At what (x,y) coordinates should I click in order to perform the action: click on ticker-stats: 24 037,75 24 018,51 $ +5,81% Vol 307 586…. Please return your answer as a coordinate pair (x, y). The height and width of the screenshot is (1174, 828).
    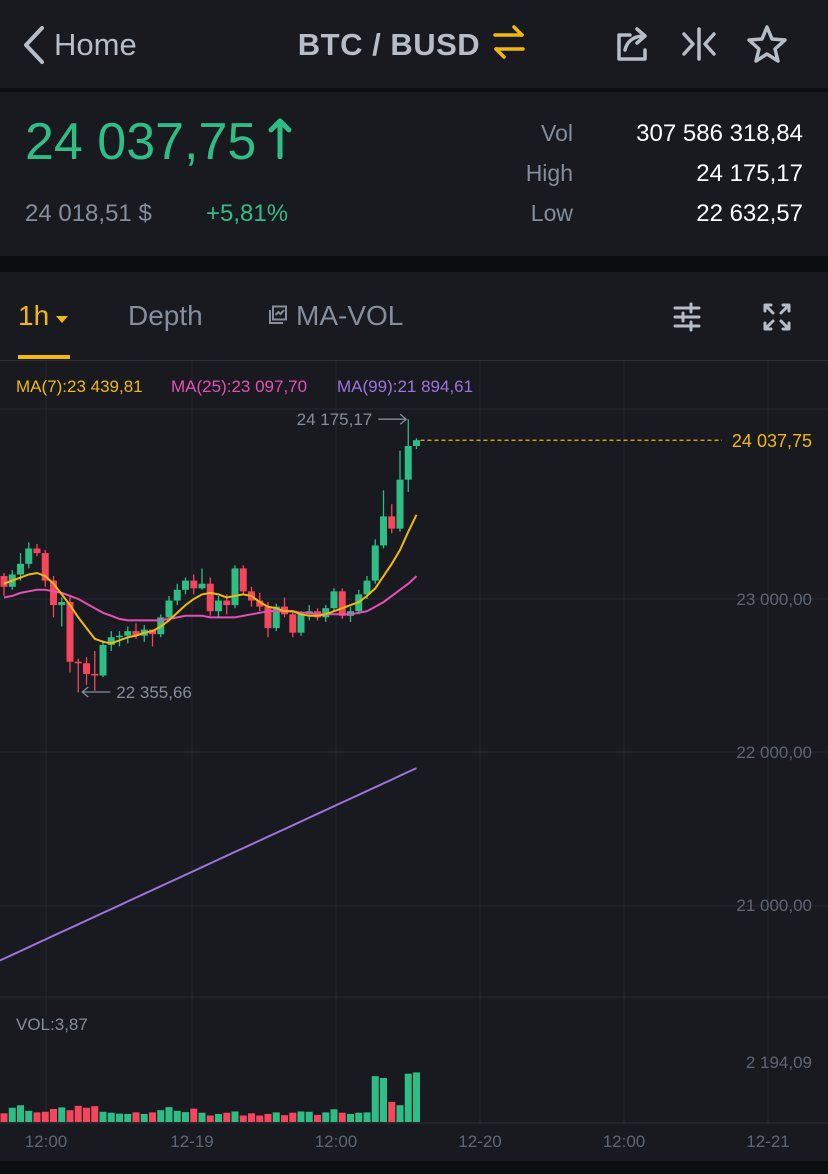
    Looking at the image, I should click on (414, 174).